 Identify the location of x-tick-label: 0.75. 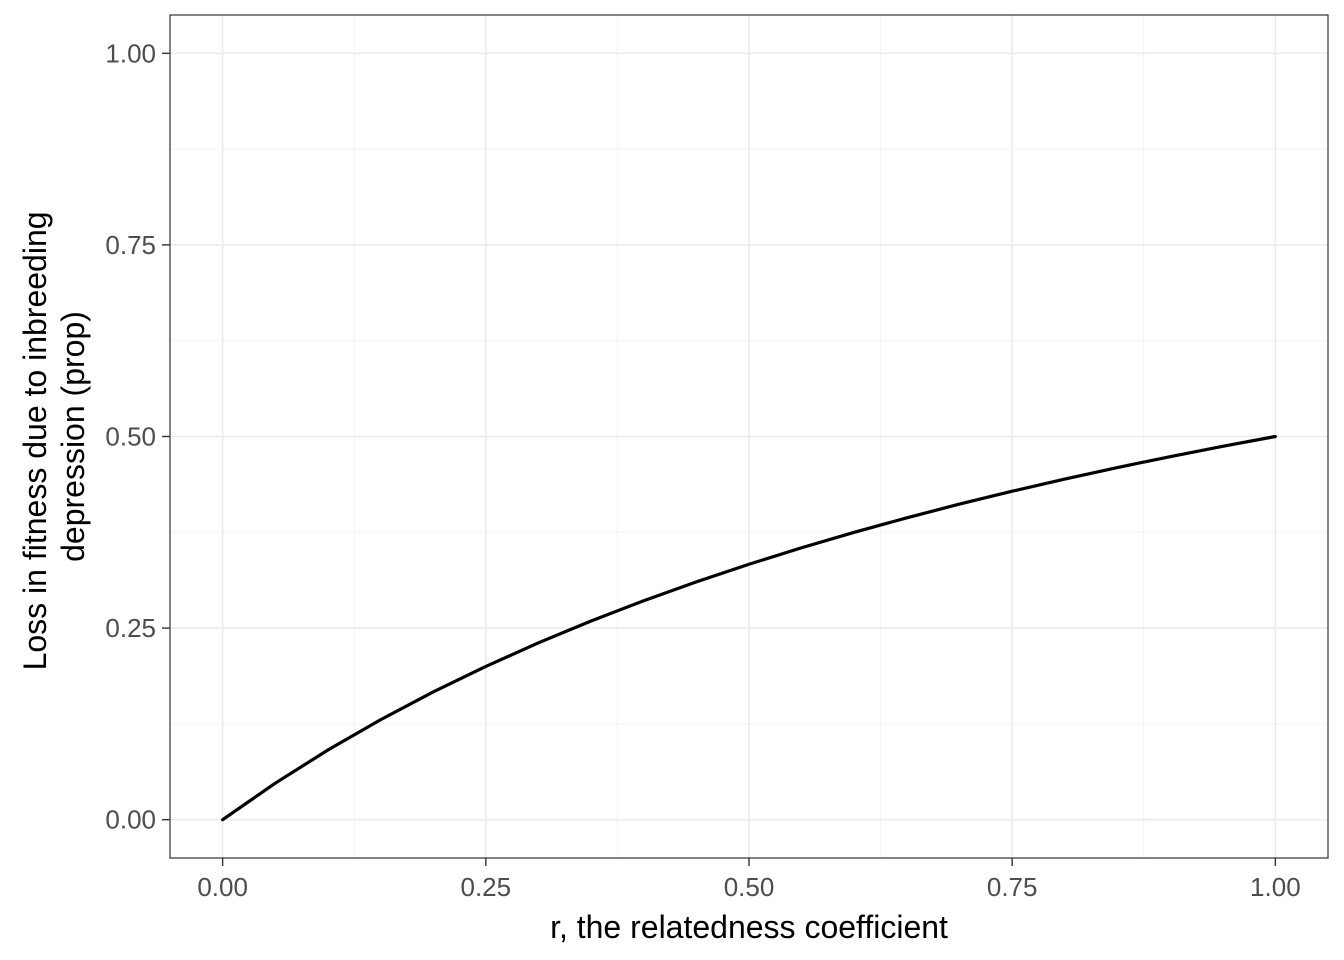
(1012, 887).